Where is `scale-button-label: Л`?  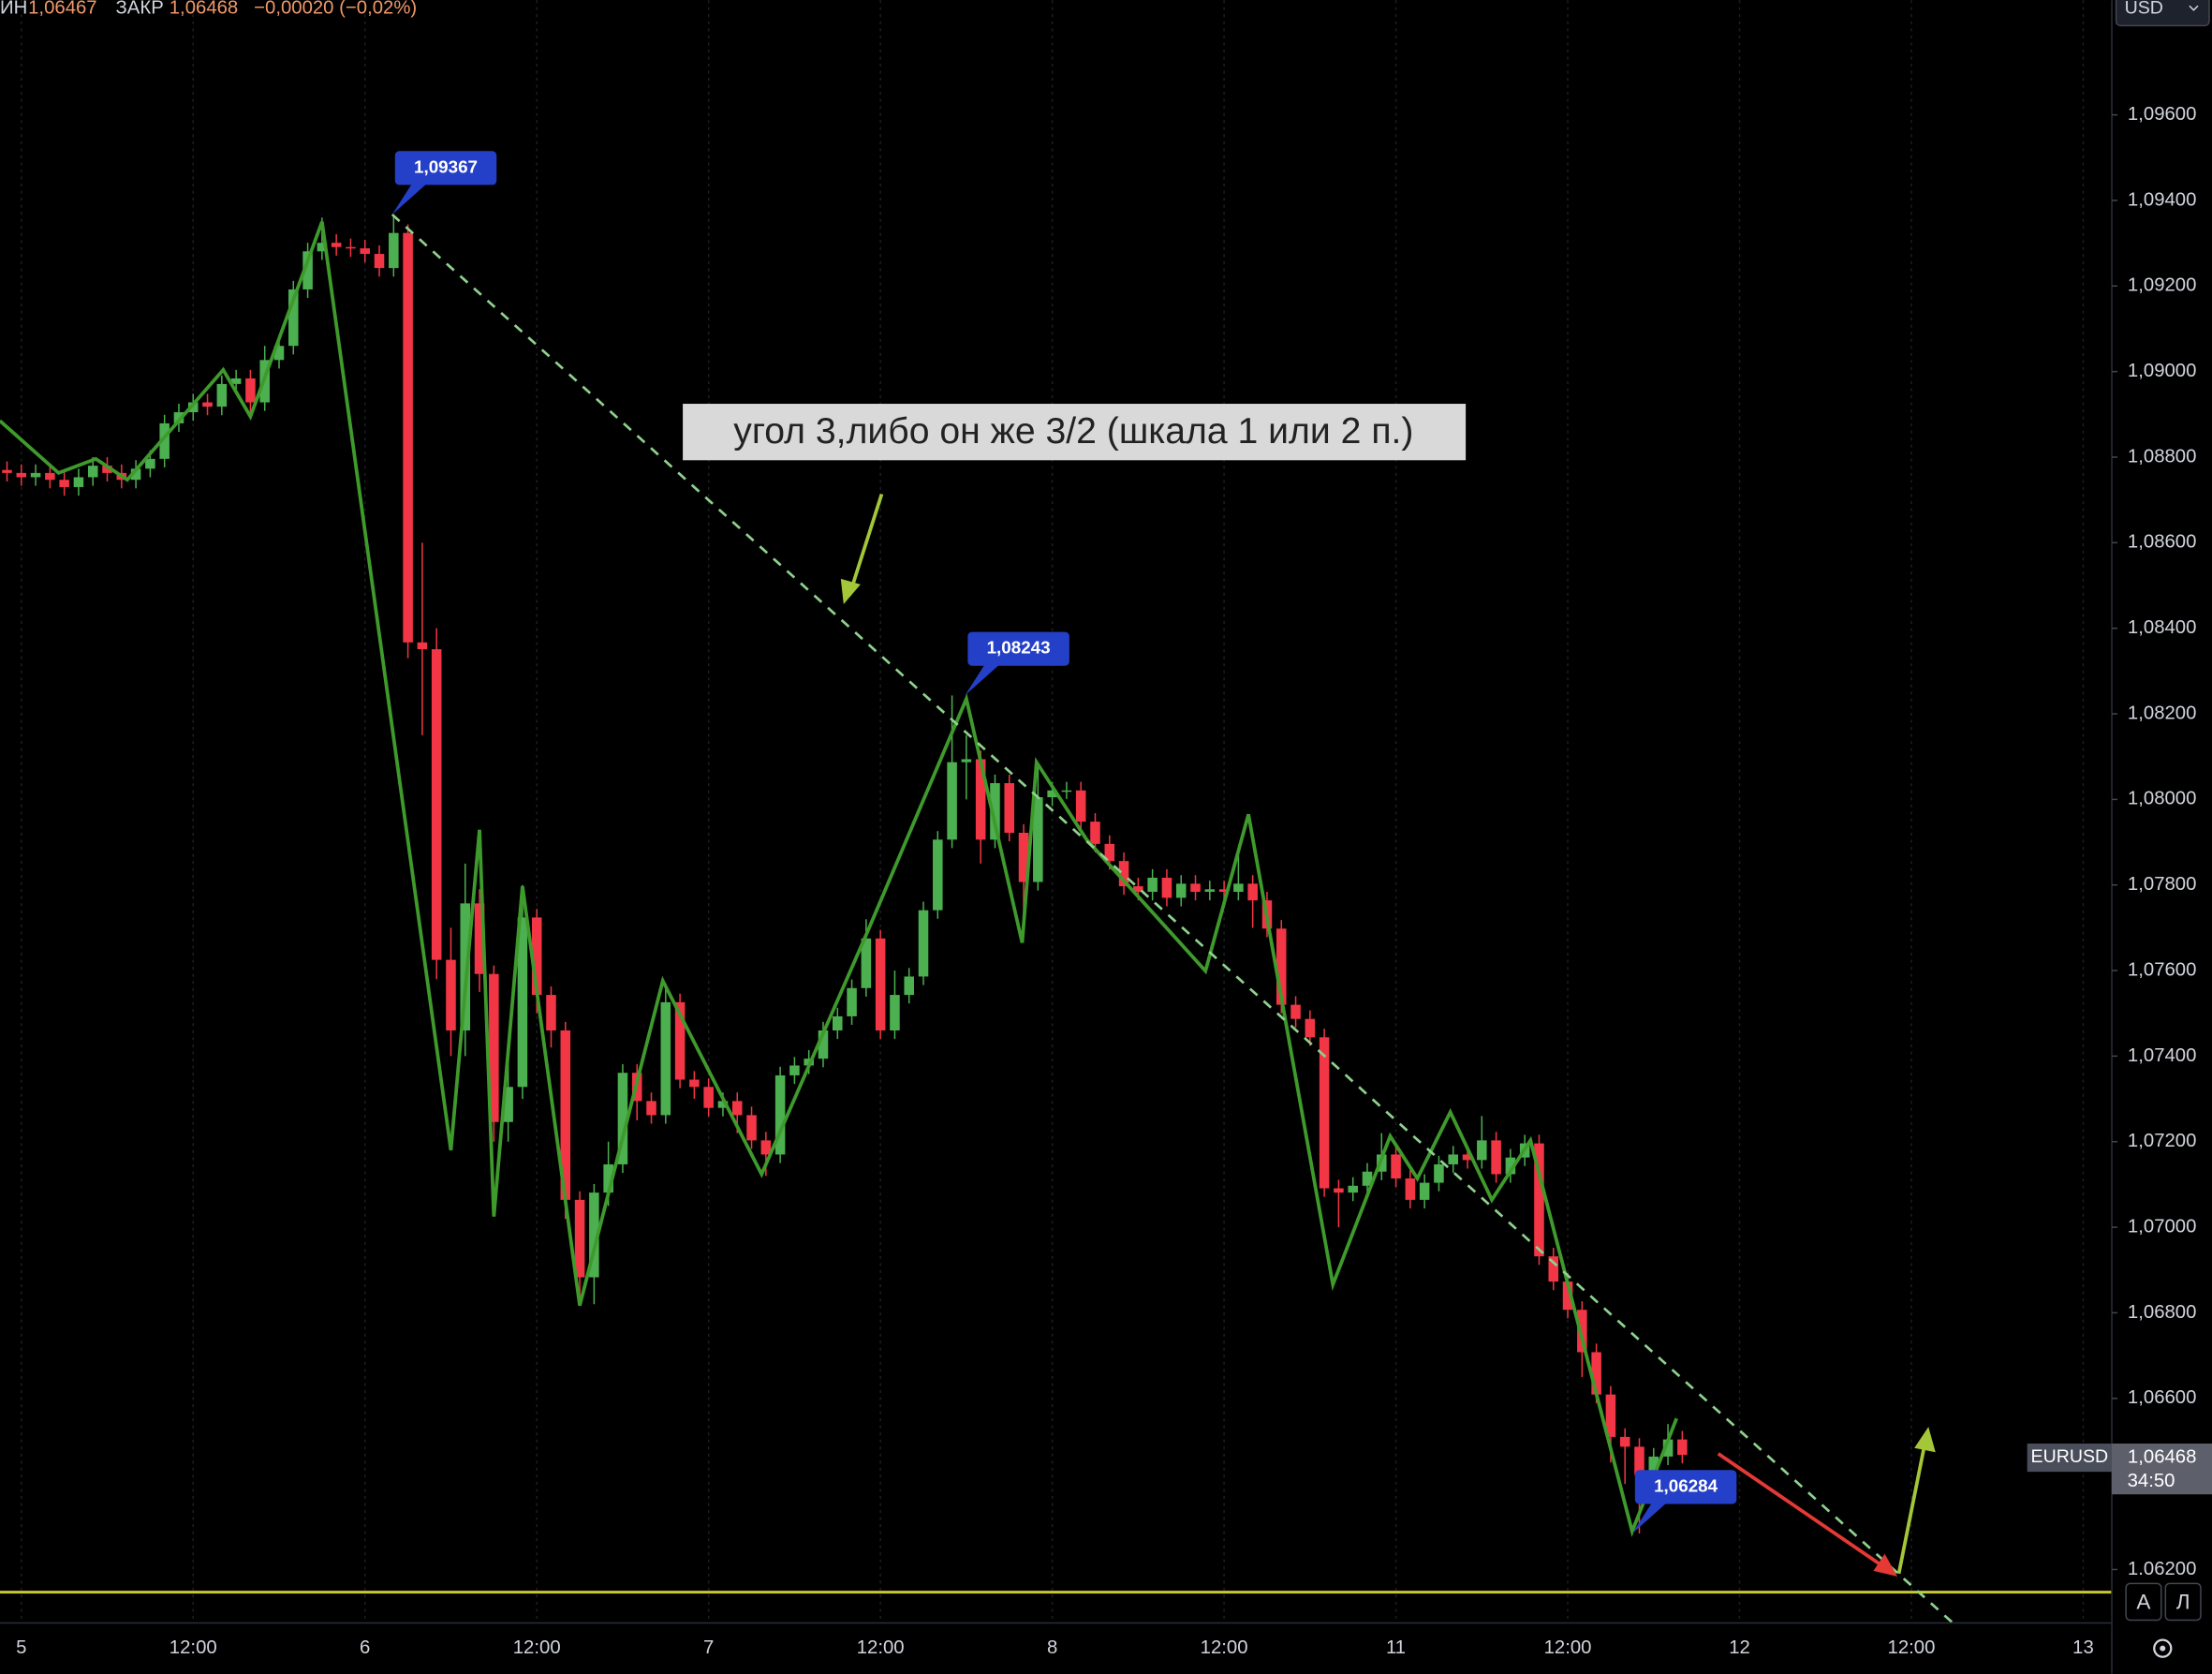 scale-button-label: Л is located at coordinates (2183, 1601).